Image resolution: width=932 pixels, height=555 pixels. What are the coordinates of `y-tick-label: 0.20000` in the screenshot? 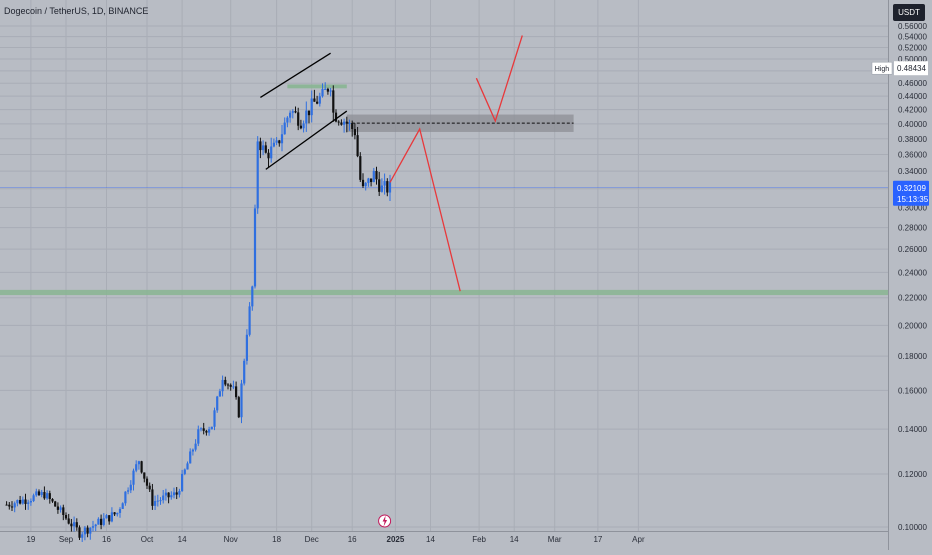 It's located at (912, 325).